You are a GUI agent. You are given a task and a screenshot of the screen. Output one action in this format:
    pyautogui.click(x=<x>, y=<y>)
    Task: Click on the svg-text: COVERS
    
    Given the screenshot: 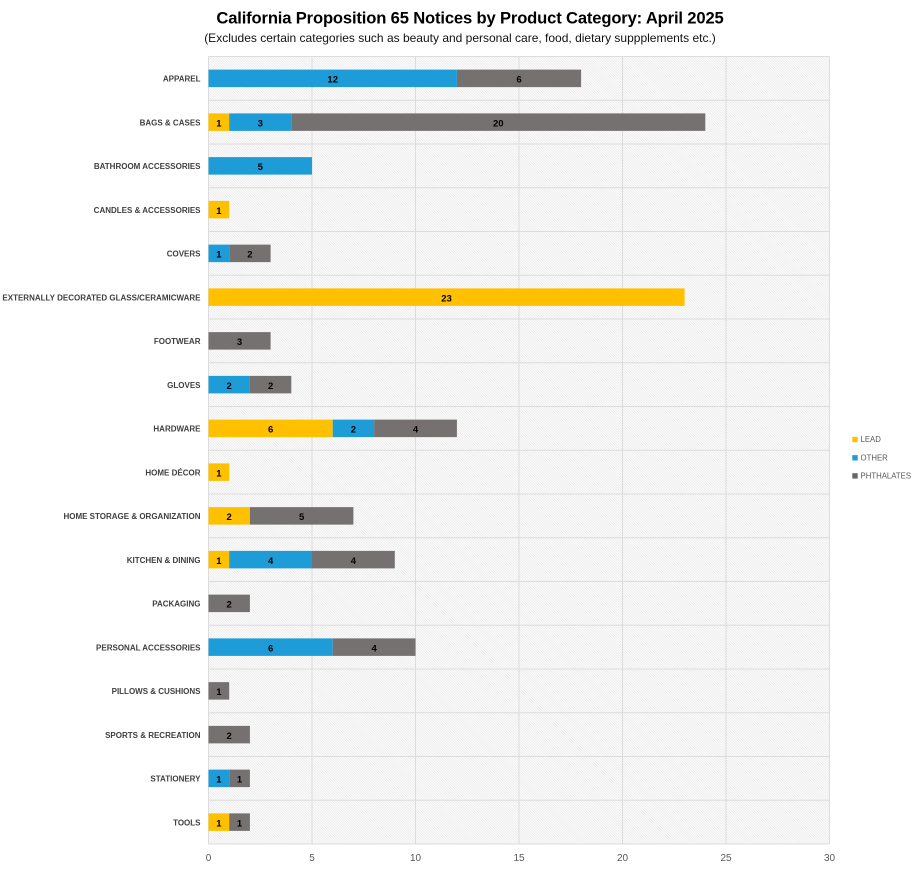 What is the action you would take?
    pyautogui.click(x=184, y=254)
    